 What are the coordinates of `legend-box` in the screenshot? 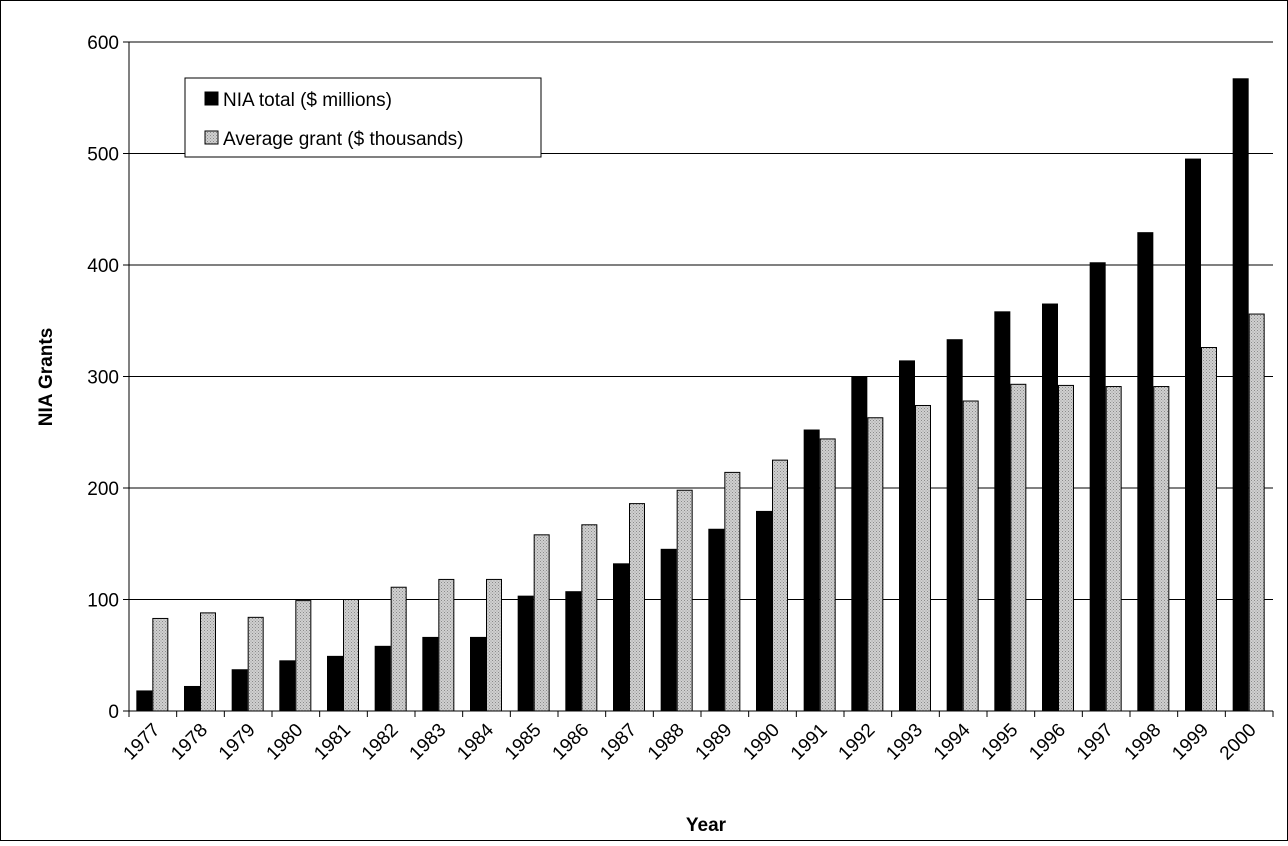 It's located at (363, 117).